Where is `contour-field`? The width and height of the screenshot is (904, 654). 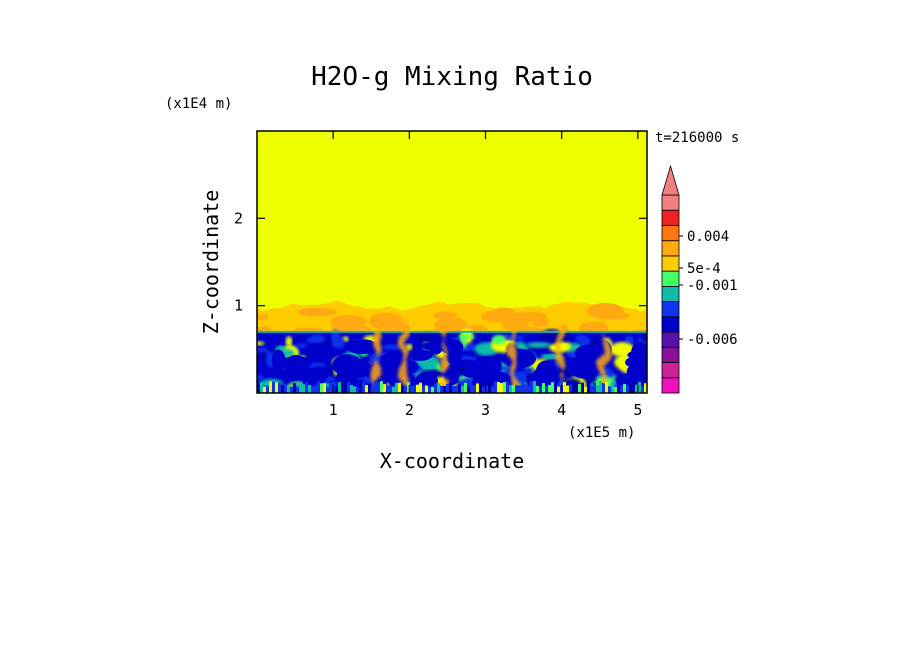
contour-field is located at coordinates (452, 346).